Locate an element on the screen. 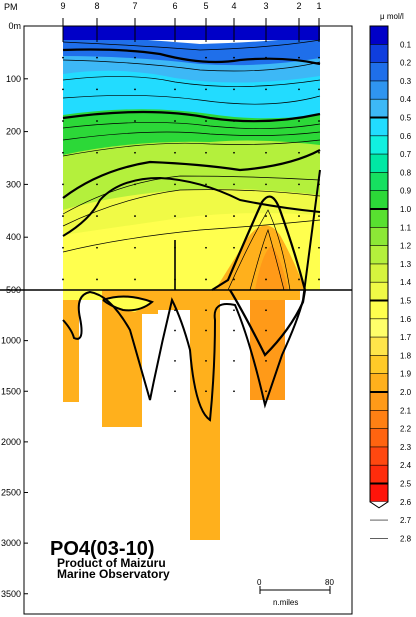 The width and height of the screenshot is (416, 617). legend-label: 2.5 is located at coordinates (406, 484).